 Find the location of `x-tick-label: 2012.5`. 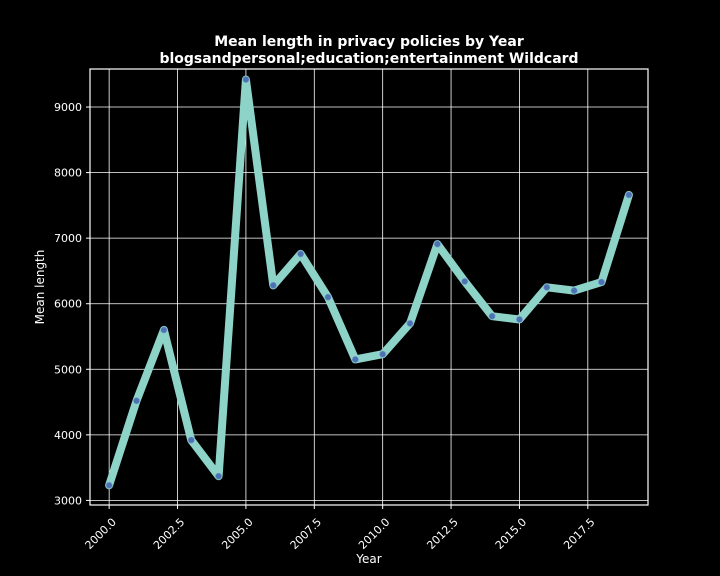

x-tick-label: 2012.5 is located at coordinates (442, 534).